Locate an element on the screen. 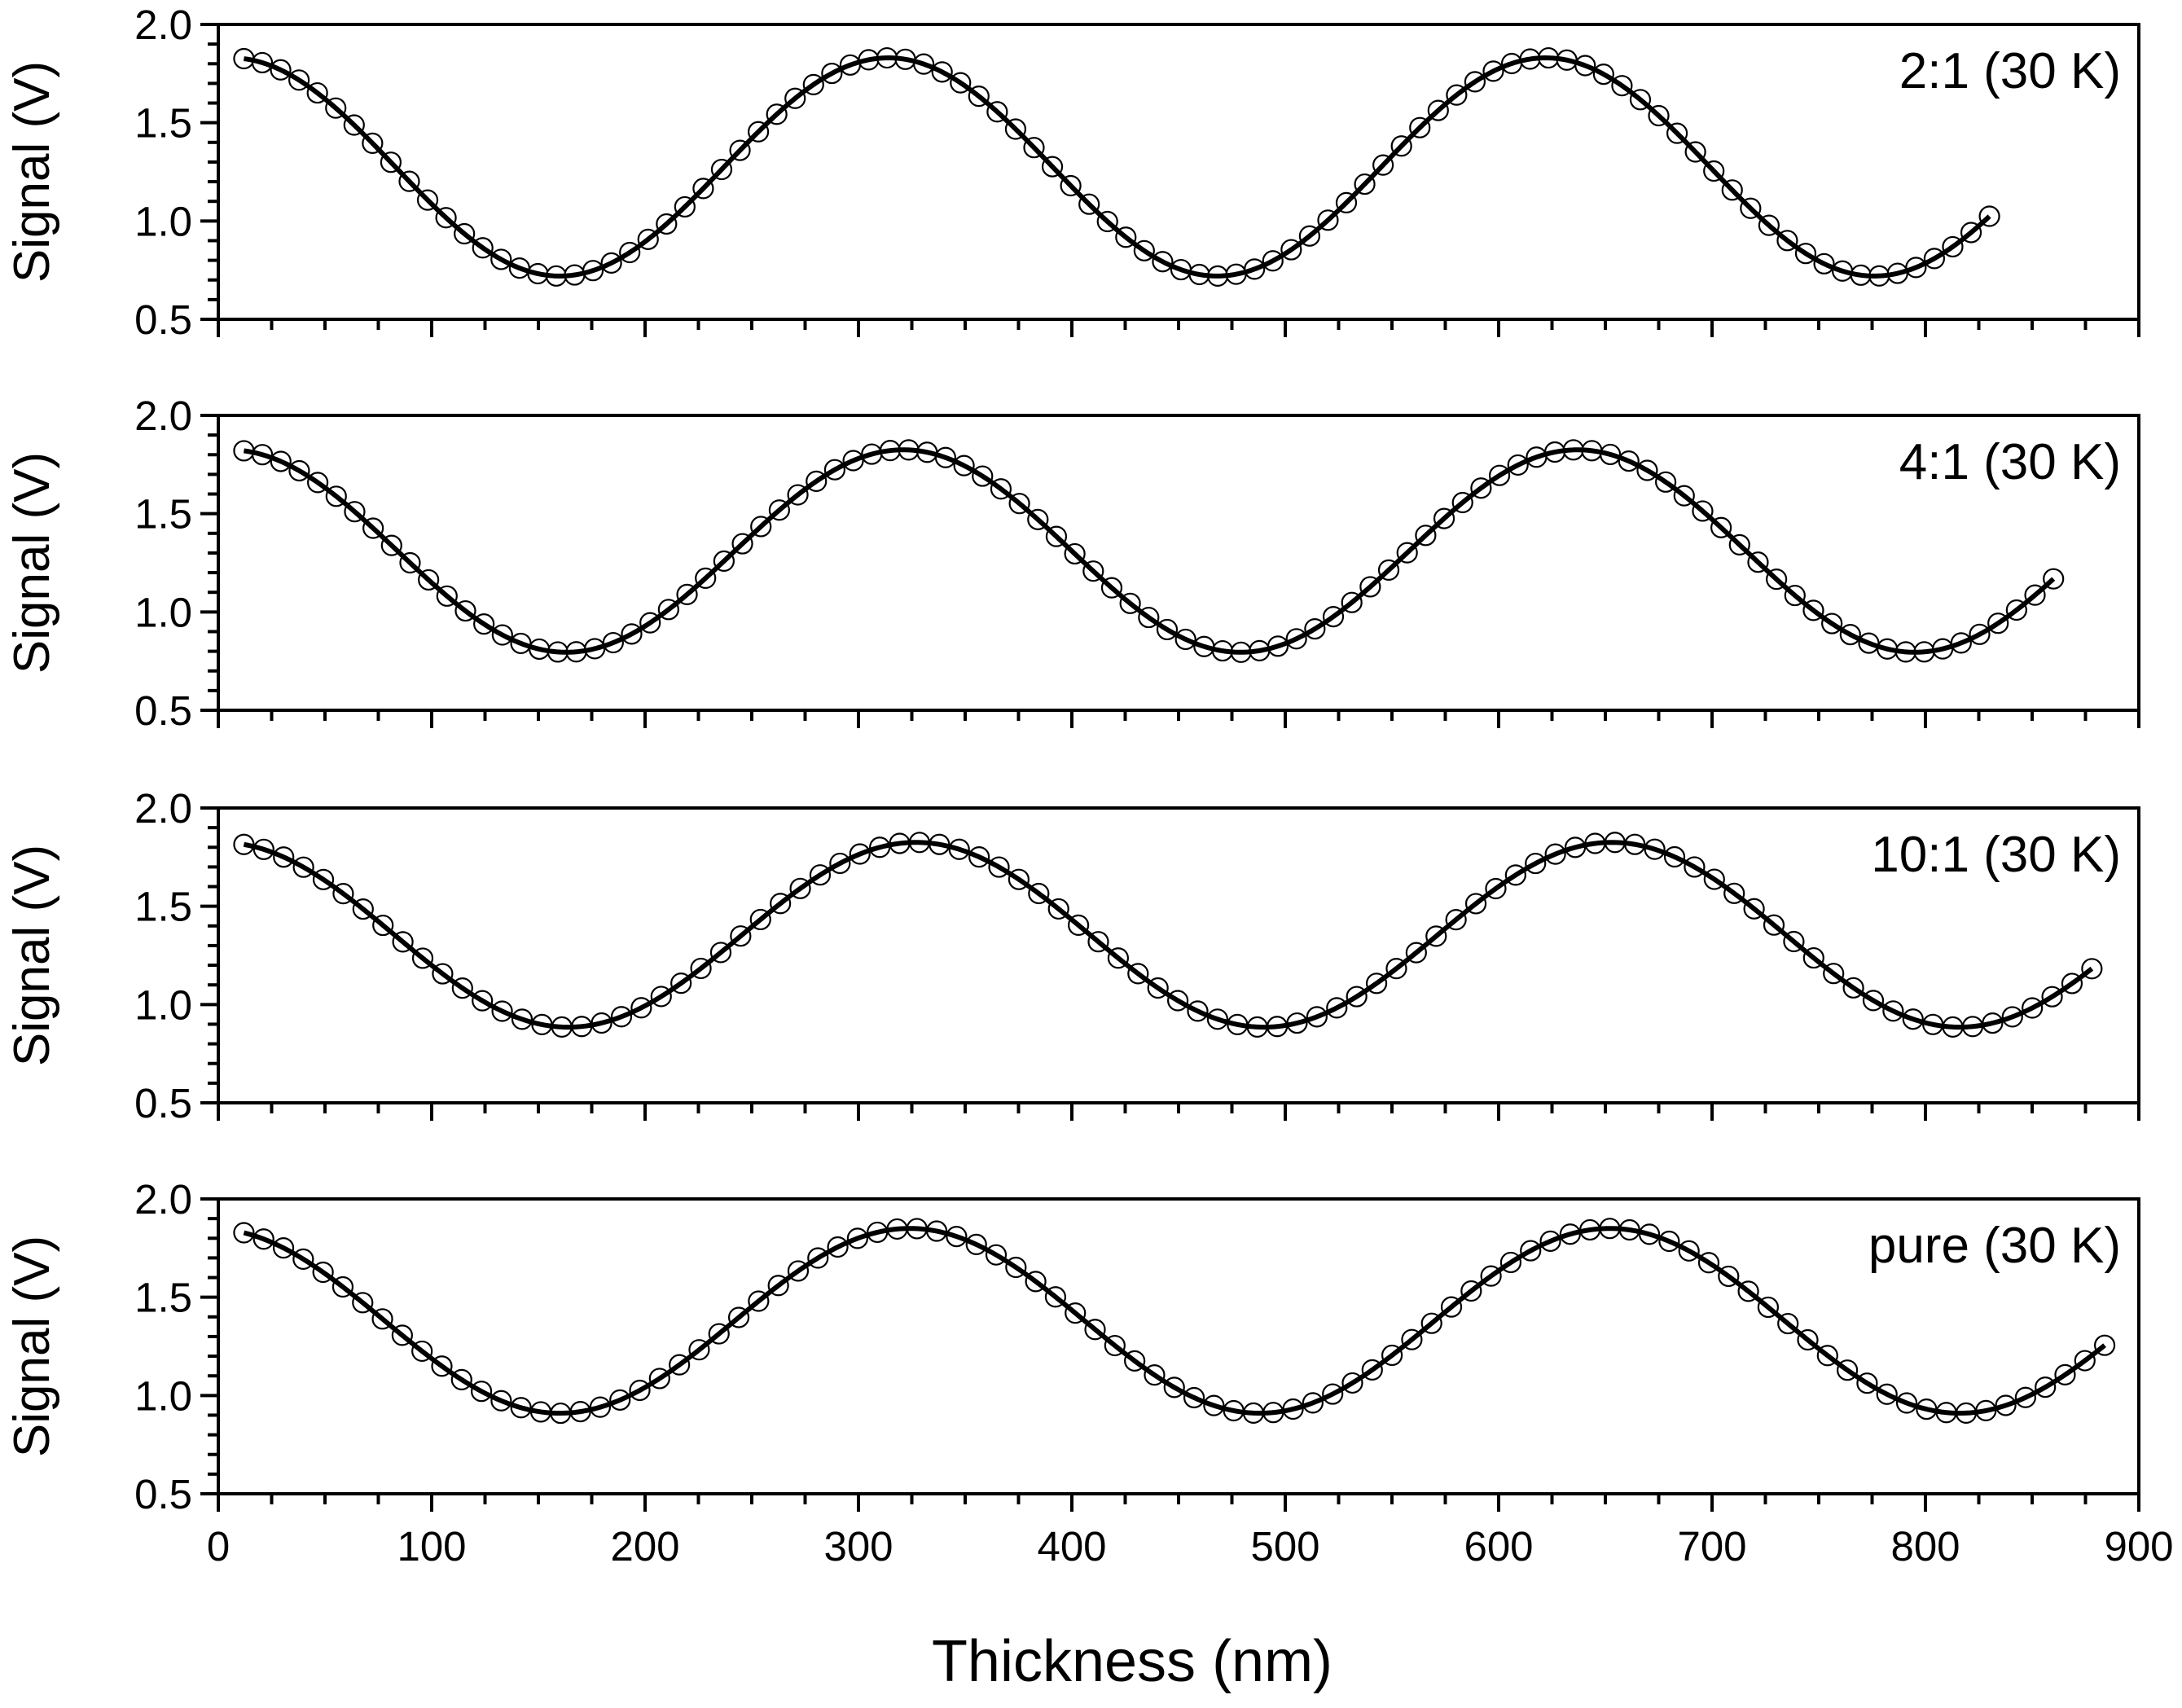 The width and height of the screenshot is (2182, 1708). panel-label: 4:1 (30 K) is located at coordinates (2010, 462).